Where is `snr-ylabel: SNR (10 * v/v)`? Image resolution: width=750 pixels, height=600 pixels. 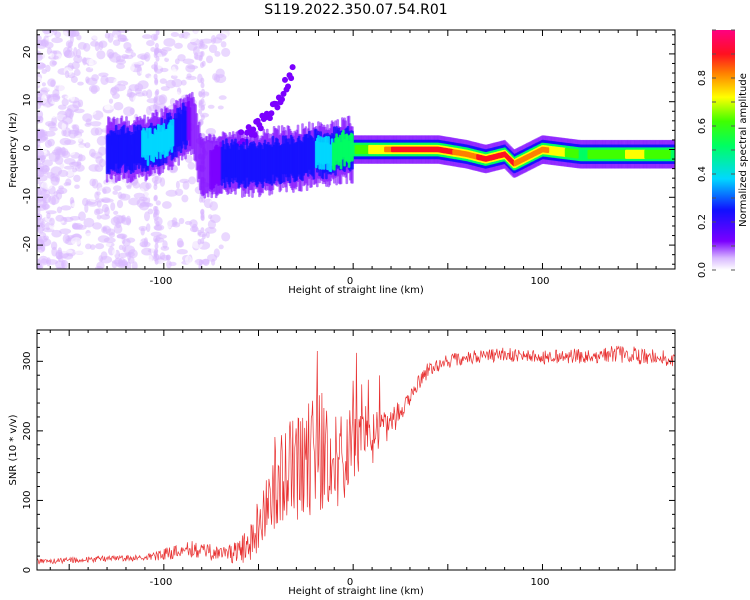 snr-ylabel: SNR (10 * v/v) is located at coordinates (13, 449).